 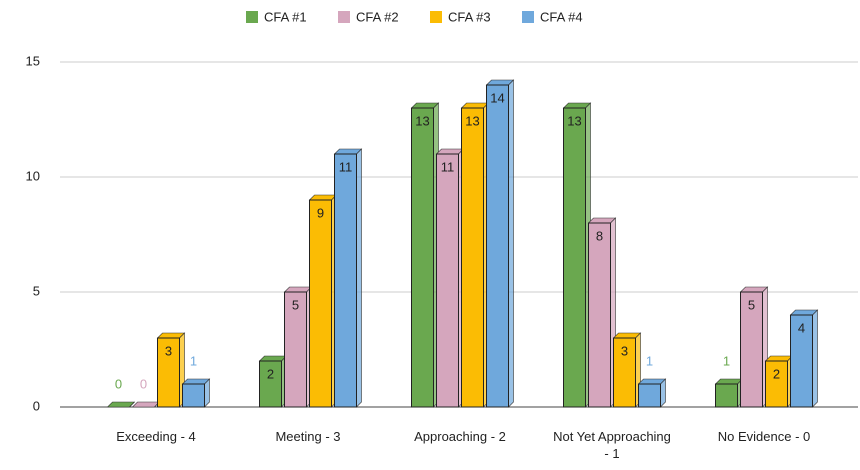 I want to click on data-label: 8, so click(x=599, y=235).